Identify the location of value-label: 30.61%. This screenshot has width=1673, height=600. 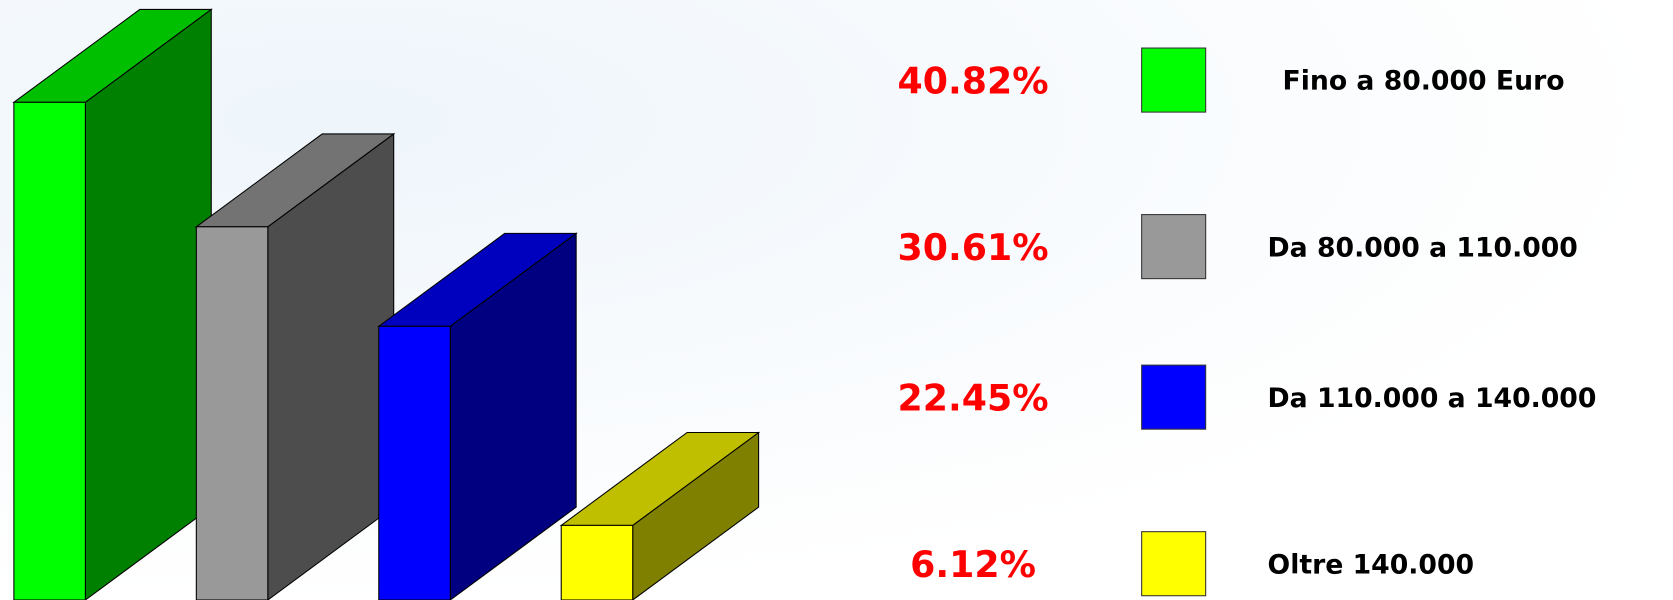
(973, 247).